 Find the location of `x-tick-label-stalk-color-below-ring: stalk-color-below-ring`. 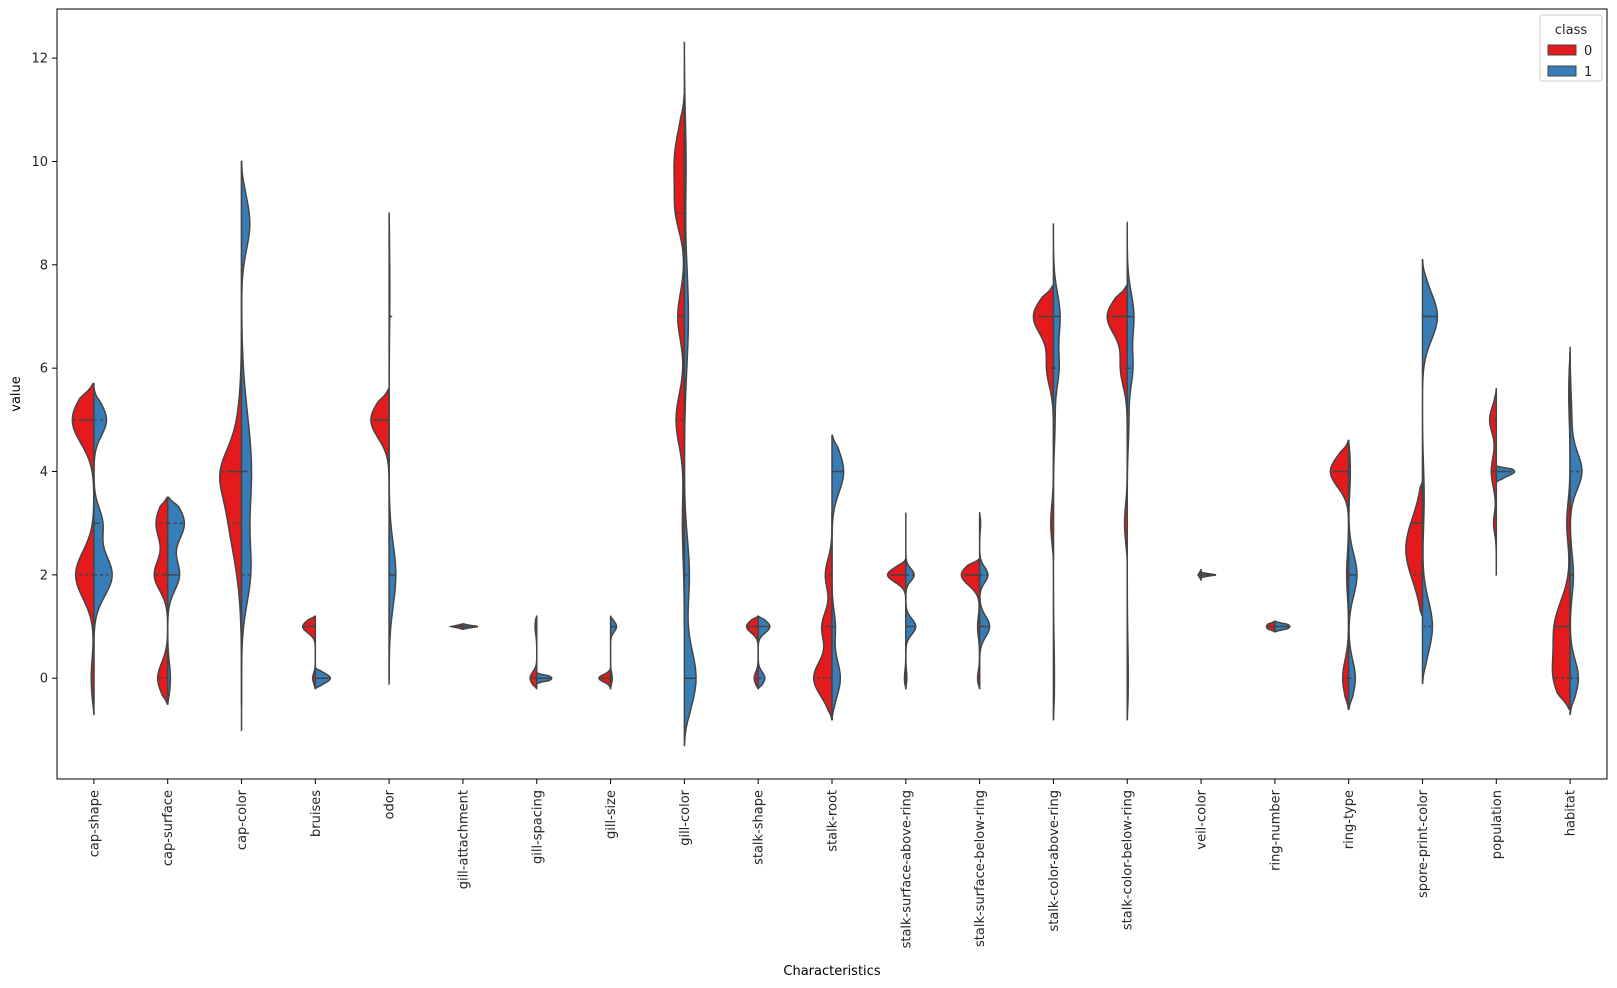

x-tick-label-stalk-color-below-ring: stalk-color-below-ring is located at coordinates (1128, 860).